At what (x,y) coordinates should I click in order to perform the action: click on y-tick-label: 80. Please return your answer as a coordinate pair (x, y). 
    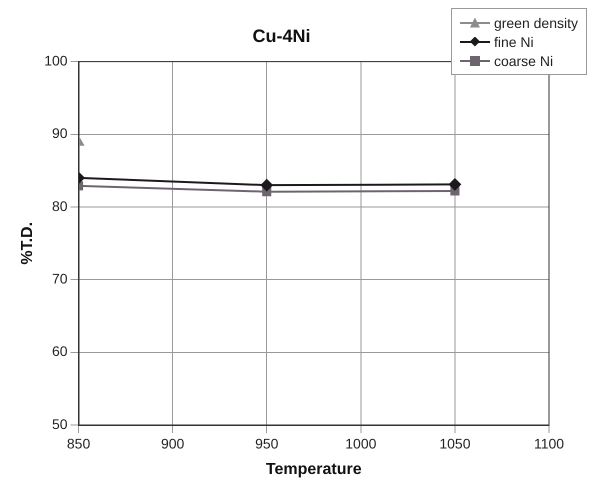
    Looking at the image, I should click on (60, 206).